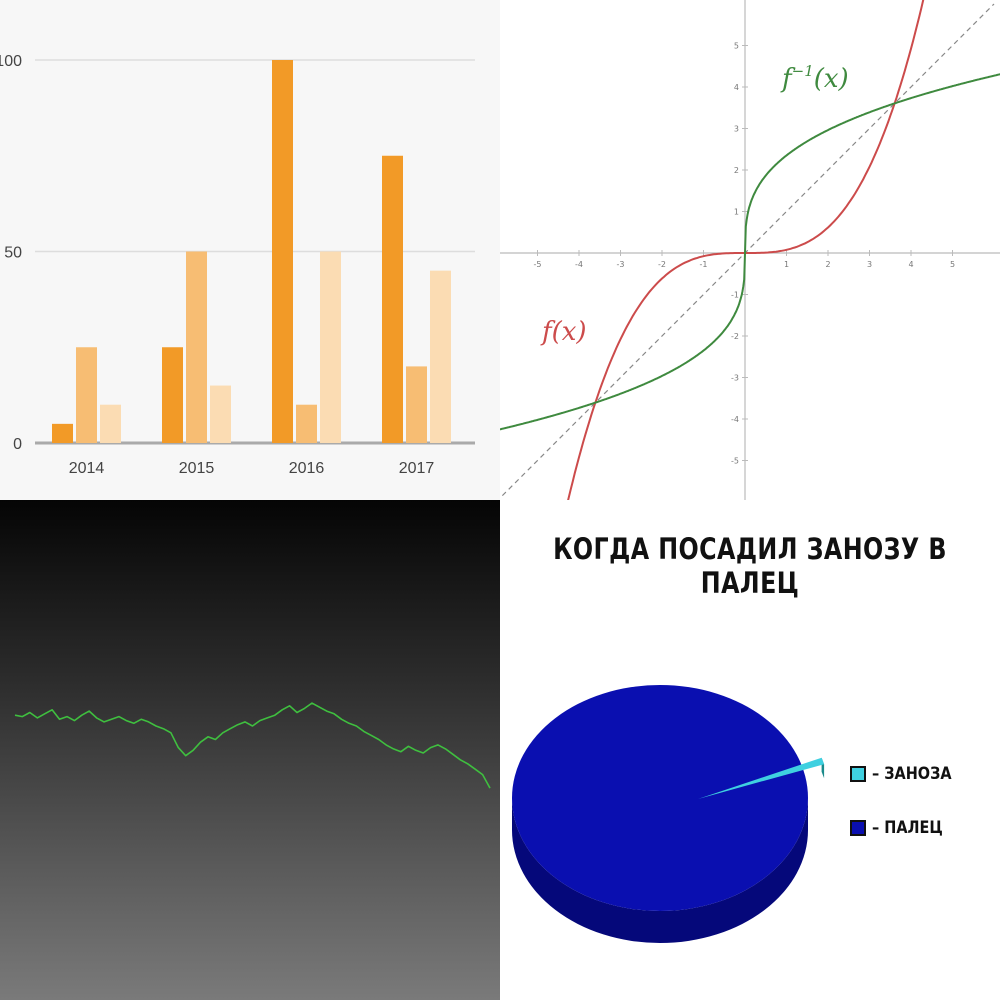 The image size is (1000, 1000). I want to click on x-ticklabel-2: 2, so click(827, 264).